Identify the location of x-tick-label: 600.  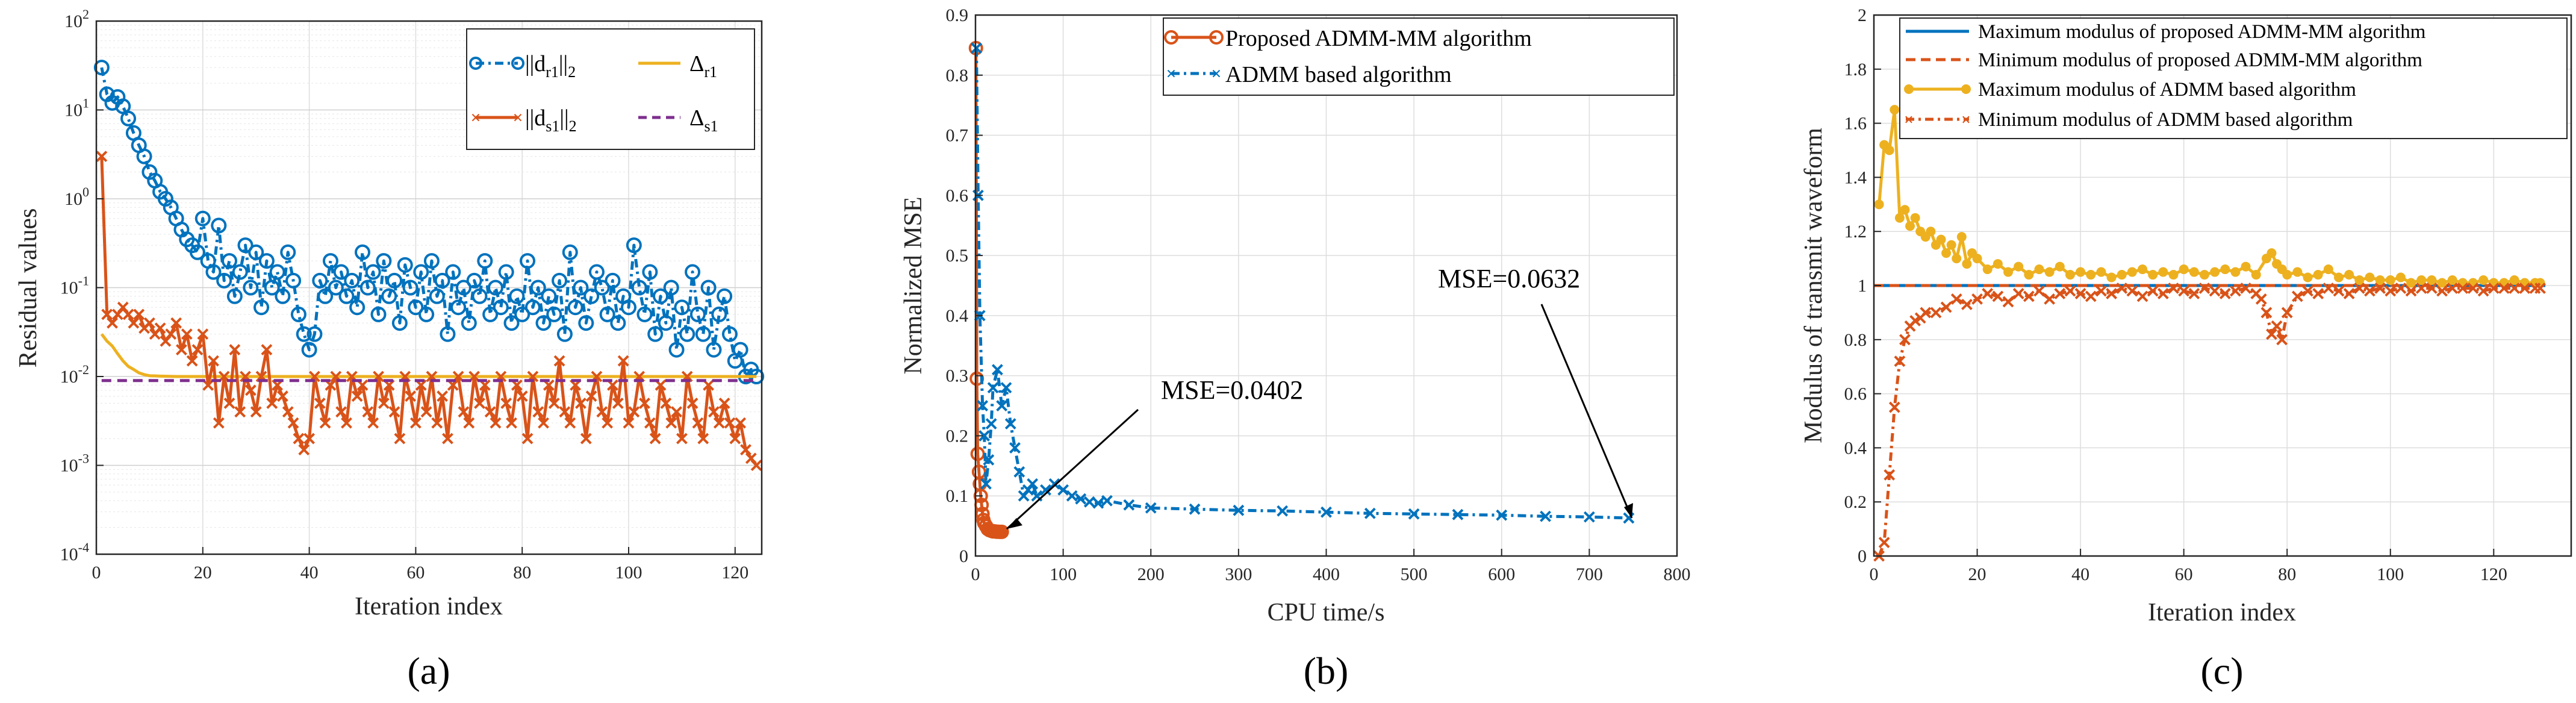
(1501, 574).